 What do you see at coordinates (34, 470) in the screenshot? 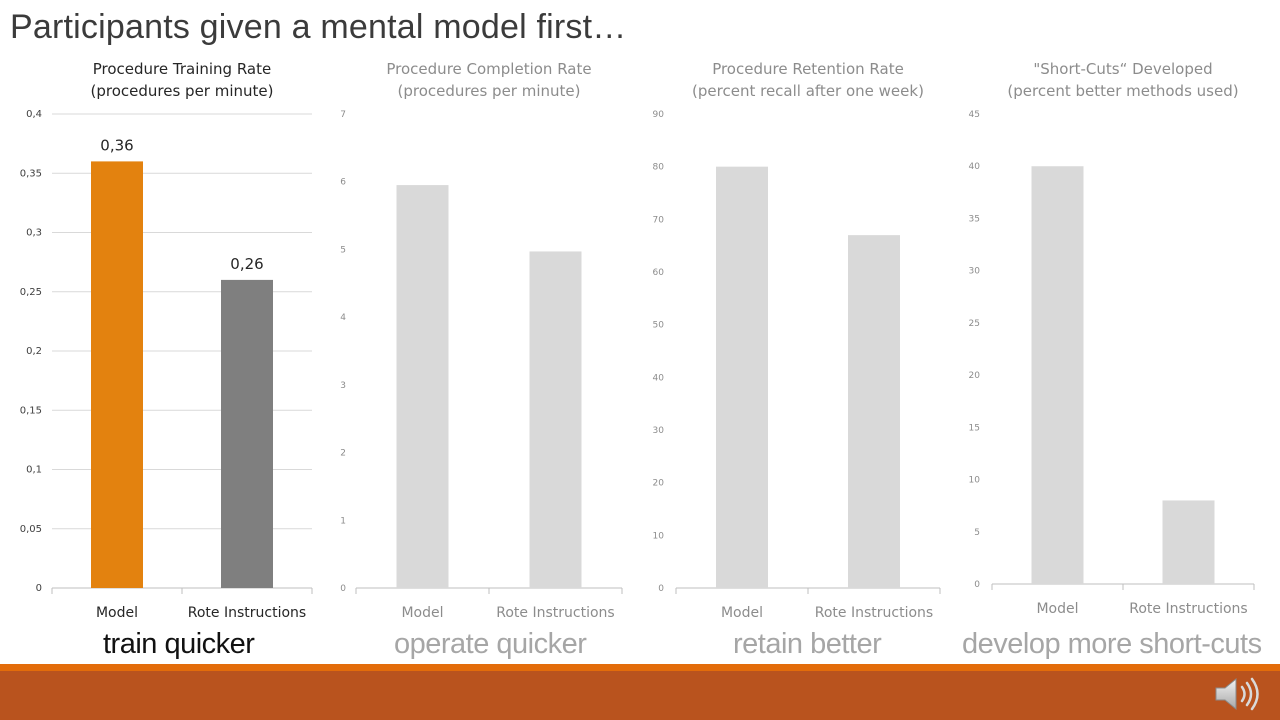
I see `y-tick-label: 0,1` at bounding box center [34, 470].